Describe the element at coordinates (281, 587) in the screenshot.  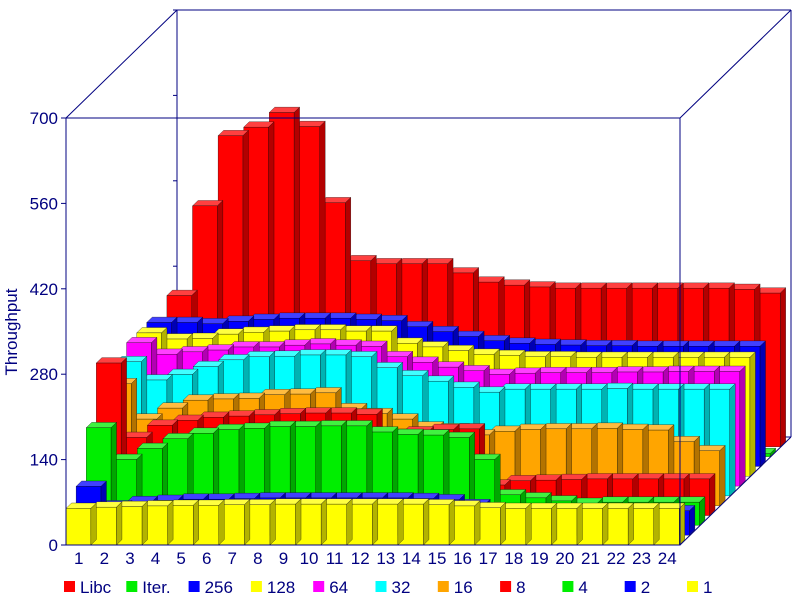
I see `legend-label: 128` at that location.